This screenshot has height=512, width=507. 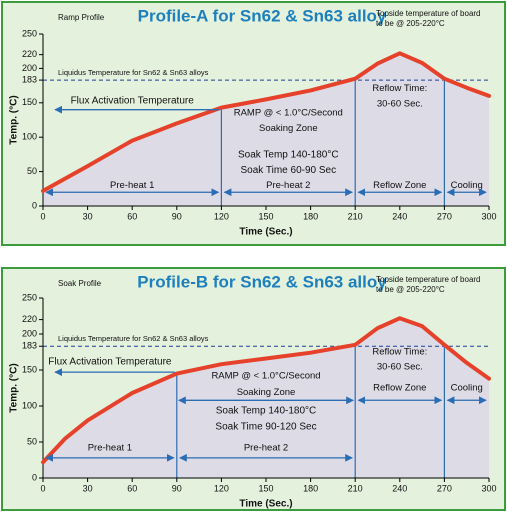 I want to click on corner-label: Soak Profile, so click(x=80, y=283).